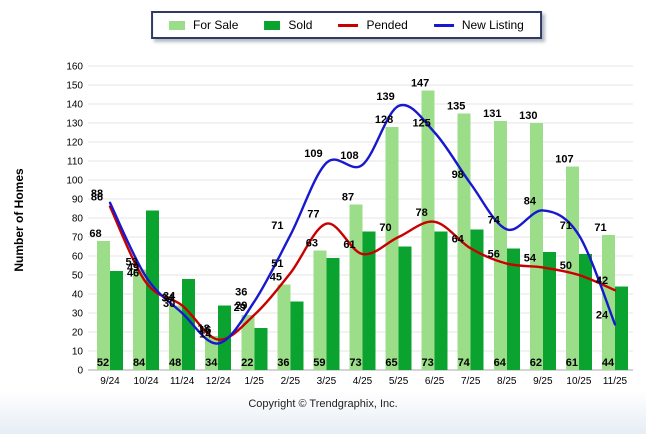 The height and width of the screenshot is (434, 646). Describe the element at coordinates (443, 25) in the screenshot. I see `new-listing-swatch-icon` at that location.